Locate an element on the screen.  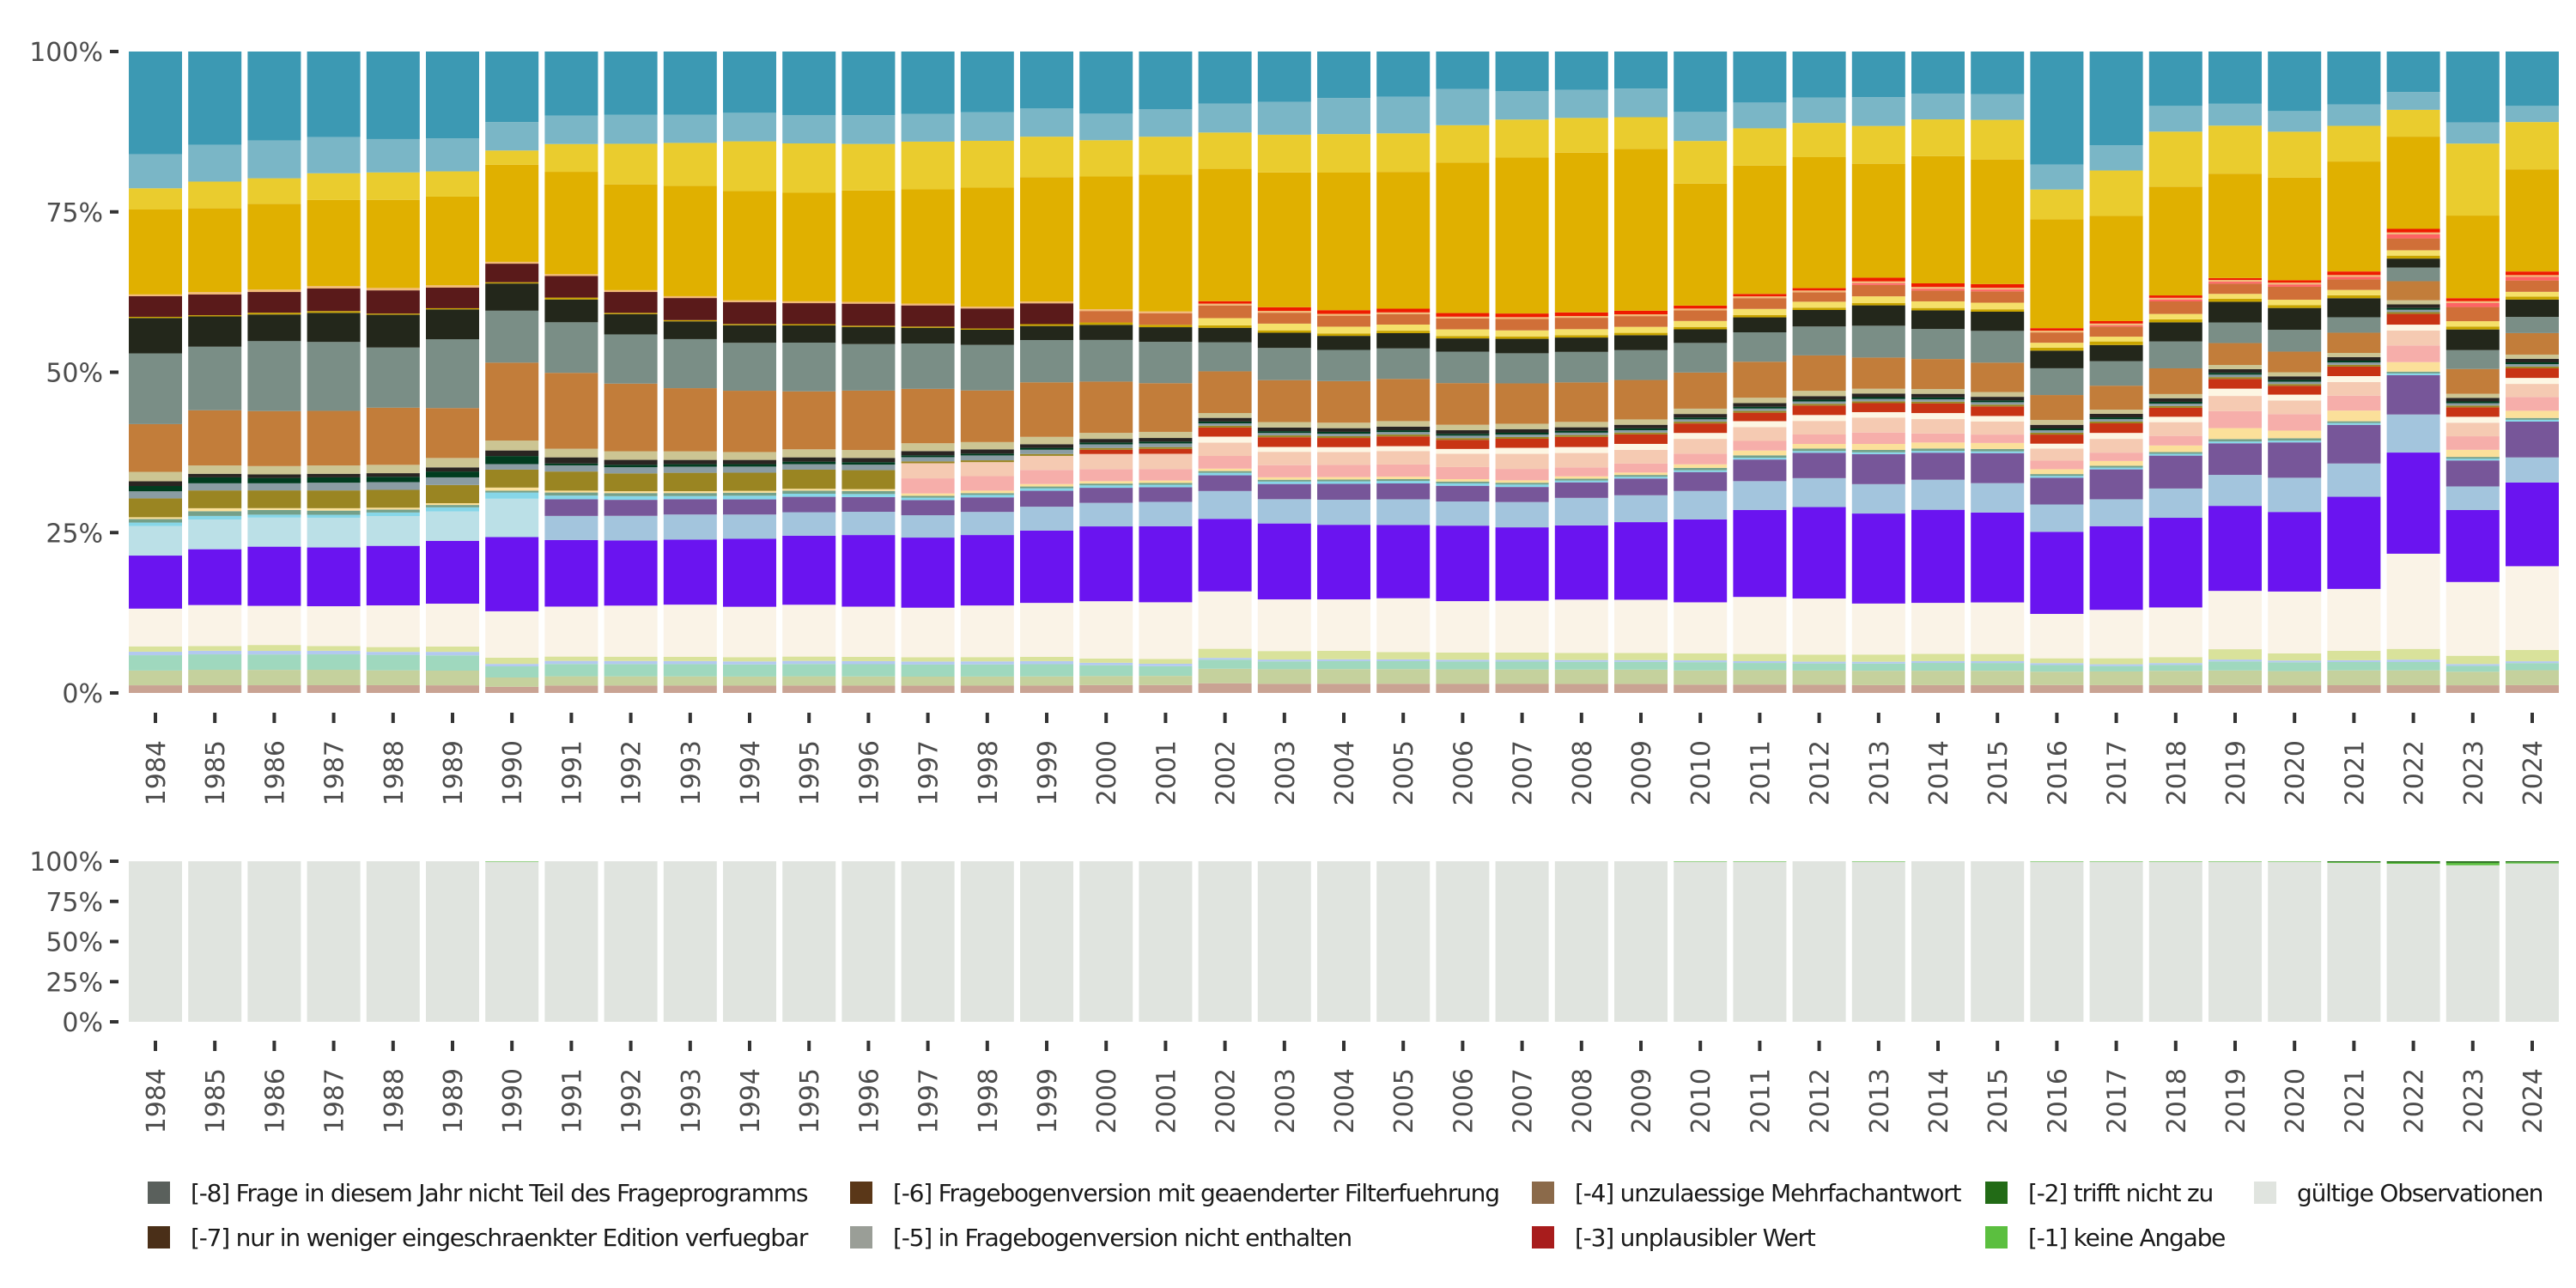
top-bar-2019 is located at coordinates (2235, 372).